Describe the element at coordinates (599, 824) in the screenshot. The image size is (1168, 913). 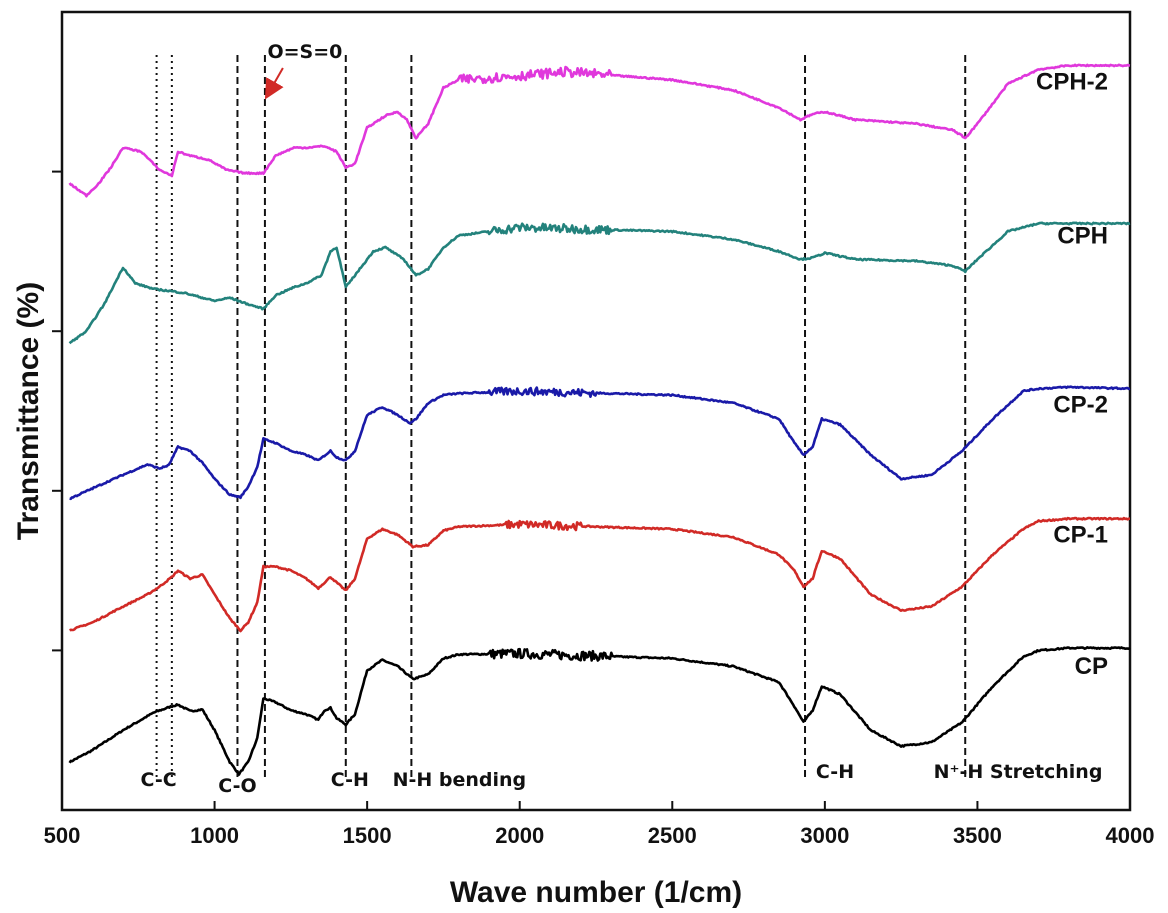
I see `x-ticks: 500 1000 1500 2000 2500 3000 3500 4000` at that location.